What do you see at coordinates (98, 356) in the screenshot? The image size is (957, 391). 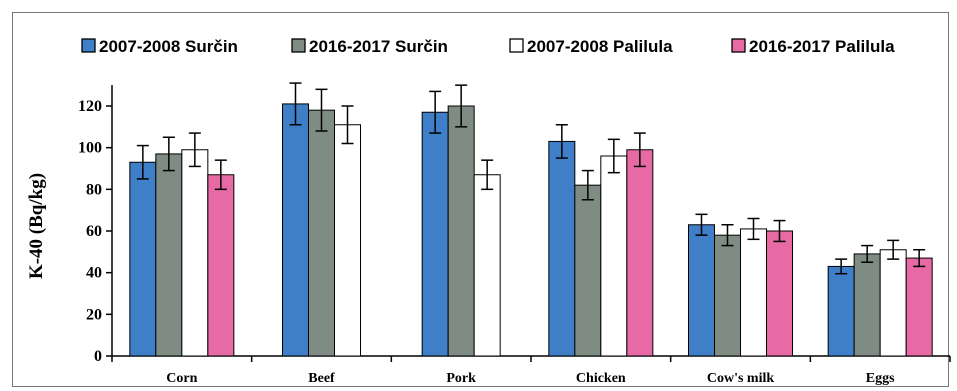 I see `y-tick-label: 0` at bounding box center [98, 356].